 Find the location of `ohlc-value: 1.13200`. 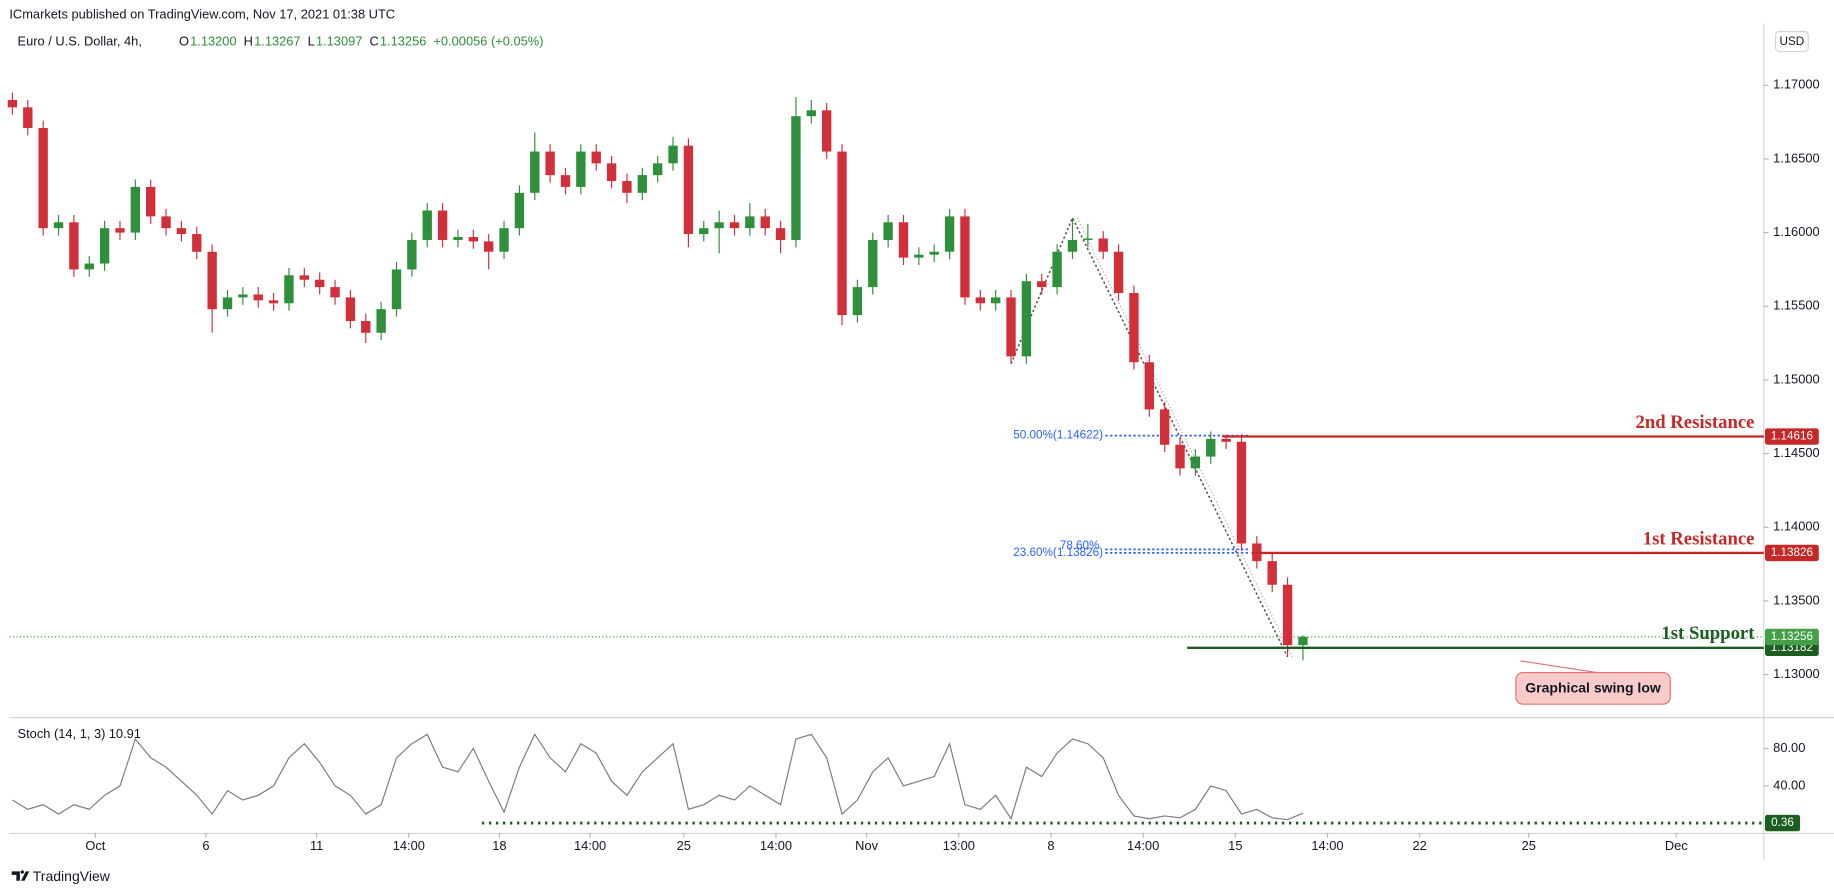

ohlc-value: 1.13200 is located at coordinates (213, 41).